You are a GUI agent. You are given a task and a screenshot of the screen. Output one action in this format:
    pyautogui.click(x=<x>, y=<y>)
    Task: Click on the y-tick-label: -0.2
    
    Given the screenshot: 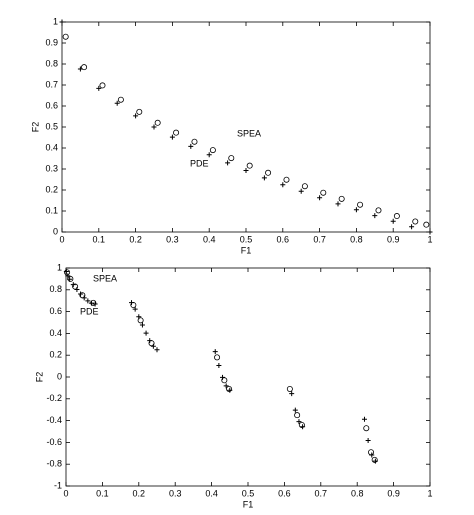 What is the action you would take?
    pyautogui.click(x=54, y=398)
    